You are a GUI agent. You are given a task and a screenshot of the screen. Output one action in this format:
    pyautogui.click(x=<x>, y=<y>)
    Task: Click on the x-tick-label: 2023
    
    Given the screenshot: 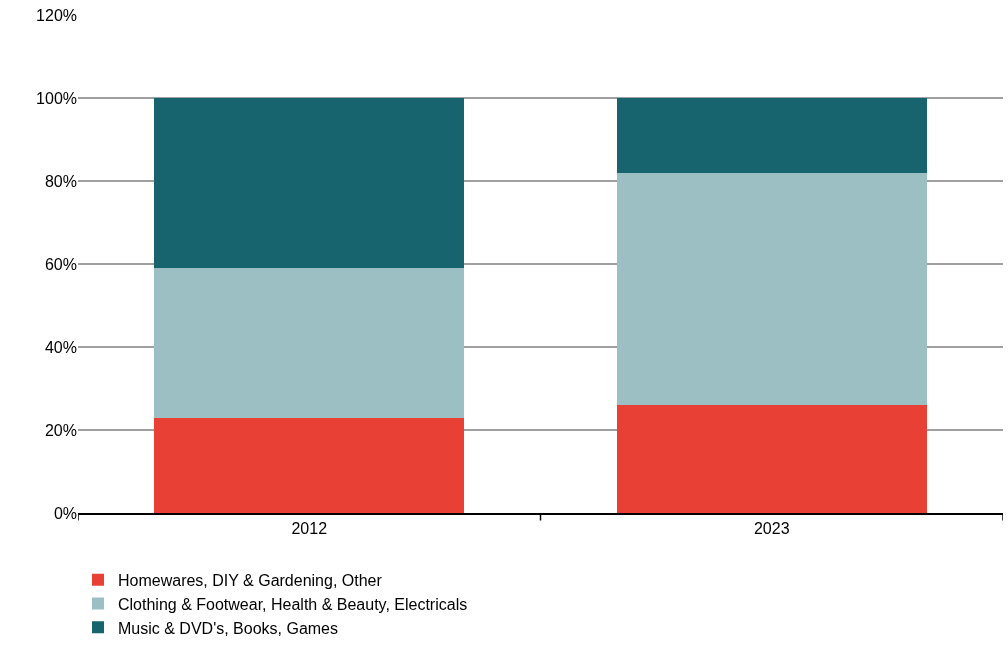 What is the action you would take?
    pyautogui.click(x=771, y=529)
    